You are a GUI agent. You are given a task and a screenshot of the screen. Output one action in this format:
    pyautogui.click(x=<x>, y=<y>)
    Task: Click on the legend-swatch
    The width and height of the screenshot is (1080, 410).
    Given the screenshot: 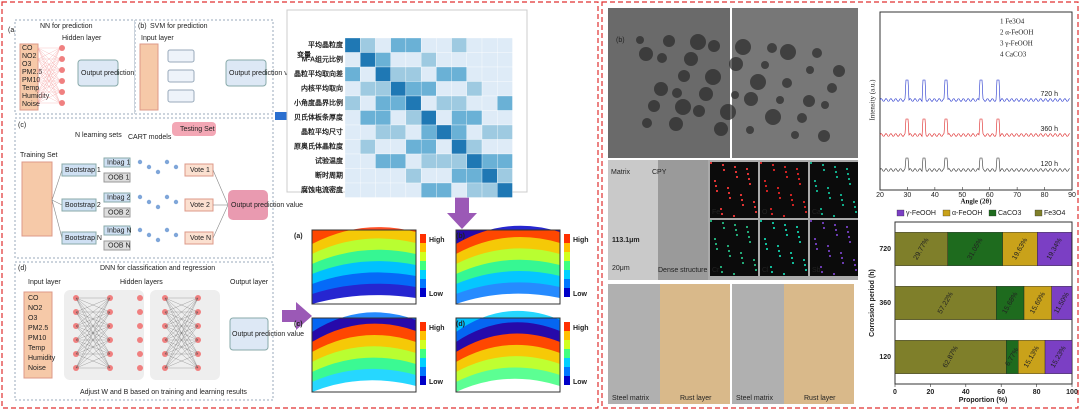 What is the action you would take?
    pyautogui.click(x=900, y=213)
    